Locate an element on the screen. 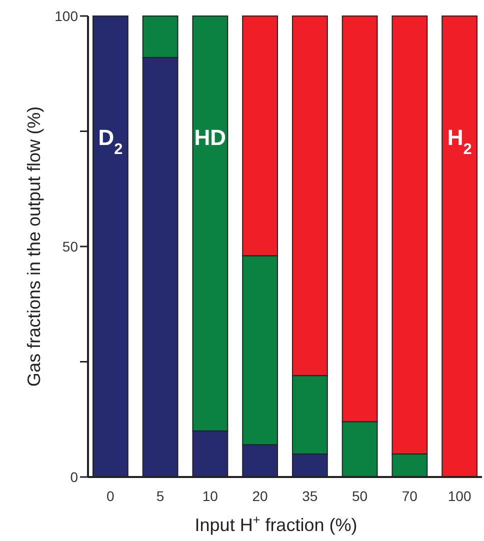 Image resolution: width=484 pixels, height=541 pixels. x-tick-label: 20 is located at coordinates (260, 496).